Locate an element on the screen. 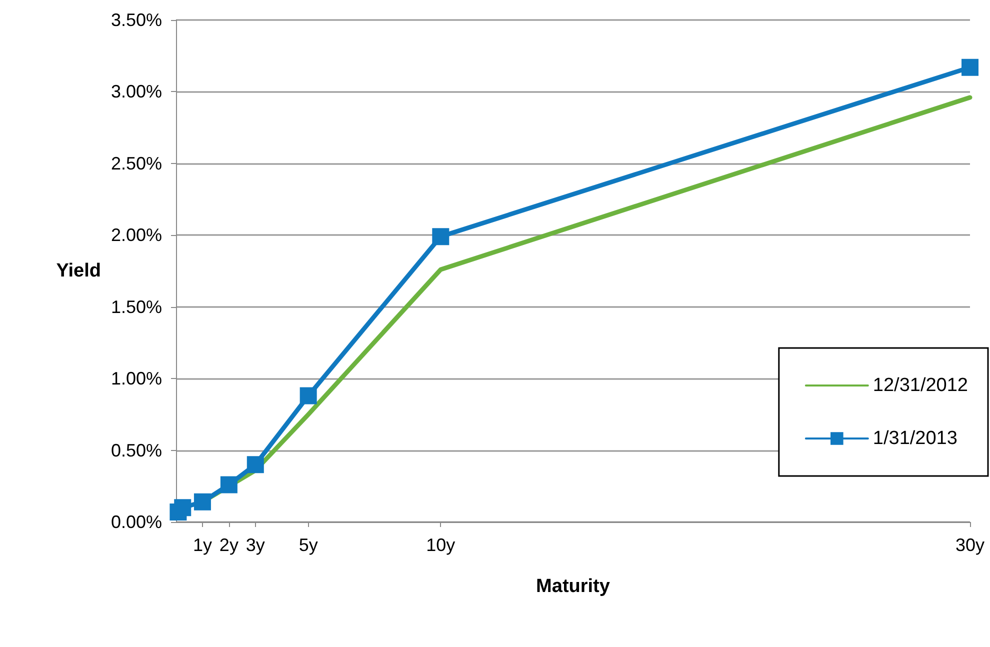 The width and height of the screenshot is (990, 647). y-tick-label: 3.00% is located at coordinates (136, 92).